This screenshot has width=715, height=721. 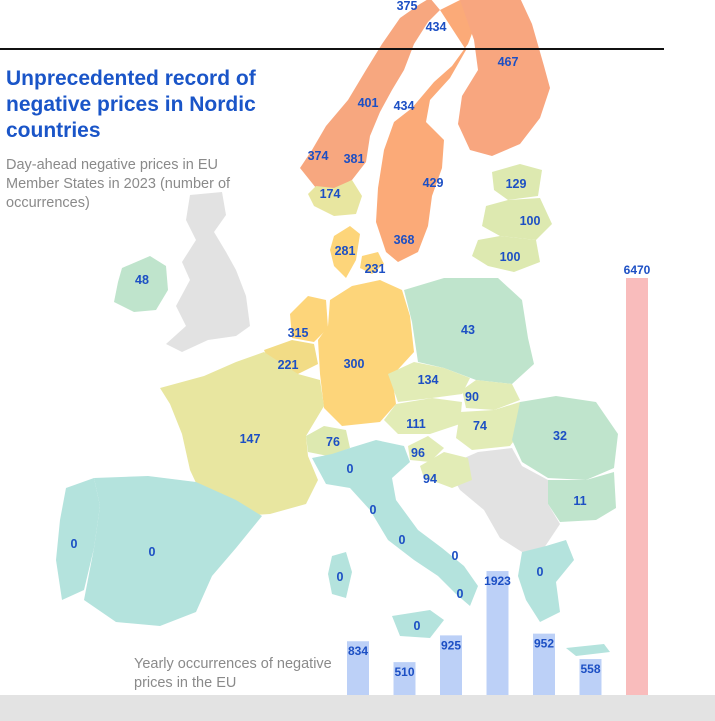 I want to click on country-value-IT-centre-south: 0, so click(x=402, y=540).